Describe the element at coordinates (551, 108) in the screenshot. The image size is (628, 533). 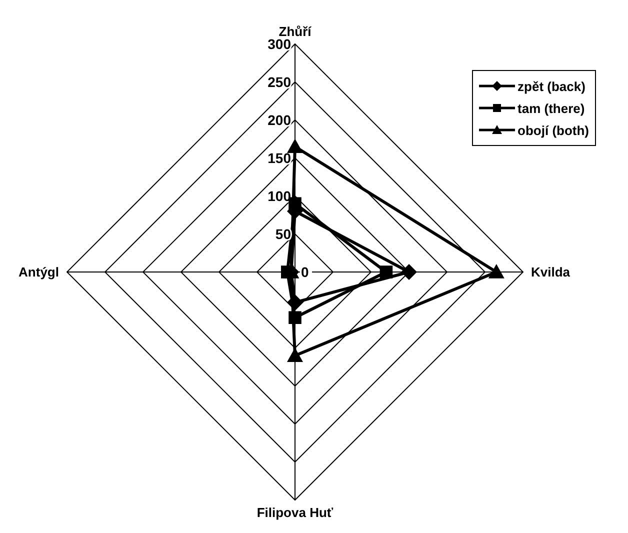
I see `legend-label: tam (there)` at that location.